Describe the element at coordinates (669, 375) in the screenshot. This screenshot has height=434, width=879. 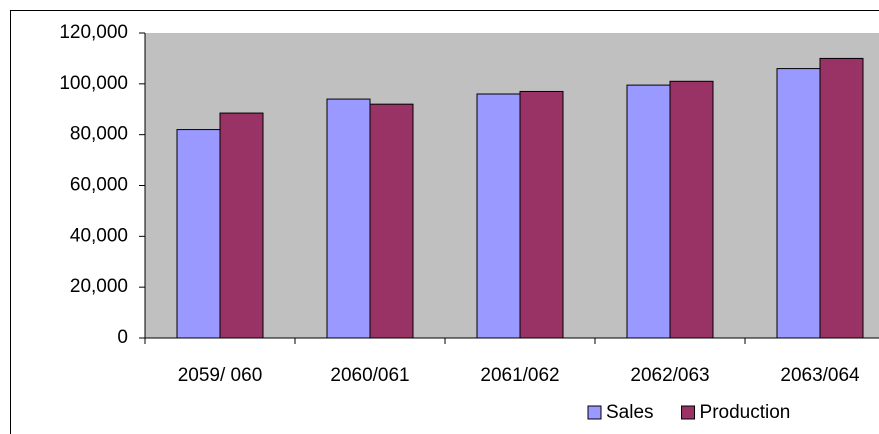
I see `x-tick-label: 2062/063` at that location.